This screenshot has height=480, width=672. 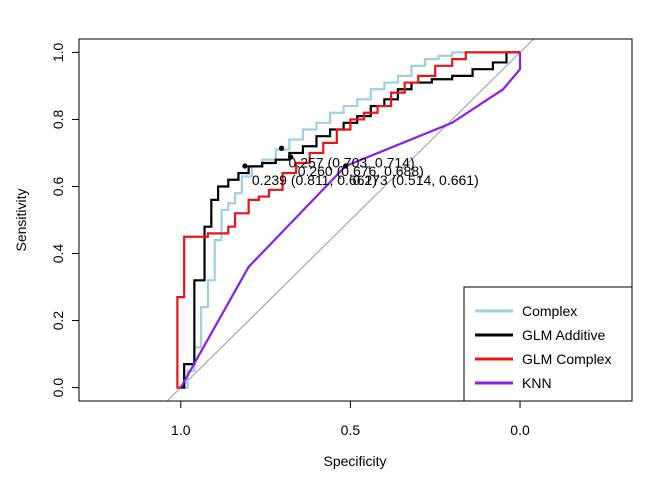 I want to click on legend-label: GLM Additive, so click(x=563, y=335).